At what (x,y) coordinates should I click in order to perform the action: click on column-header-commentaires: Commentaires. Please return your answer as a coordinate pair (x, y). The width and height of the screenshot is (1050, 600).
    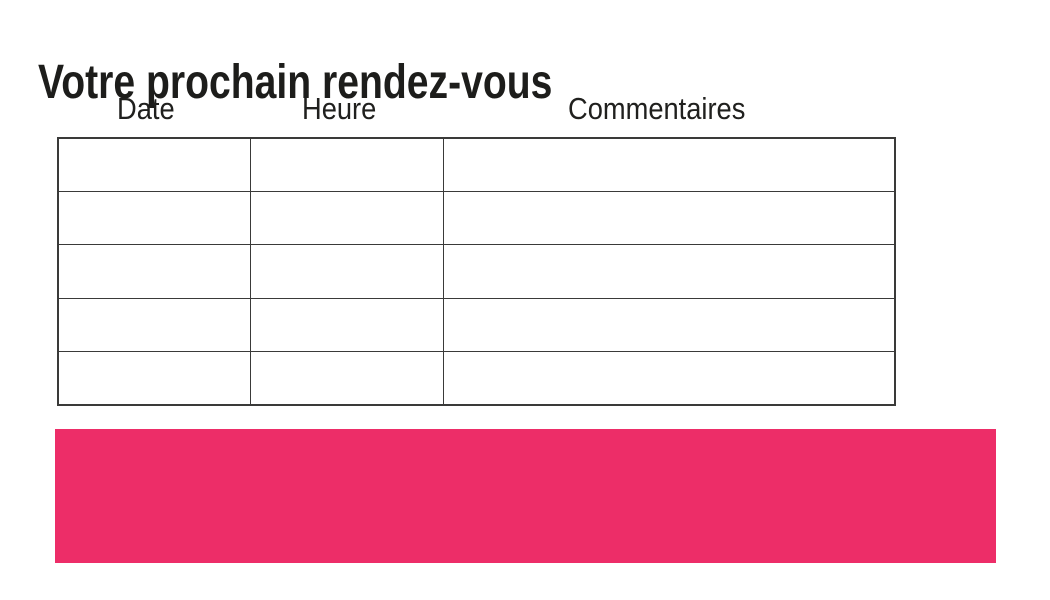
    Looking at the image, I should click on (657, 108).